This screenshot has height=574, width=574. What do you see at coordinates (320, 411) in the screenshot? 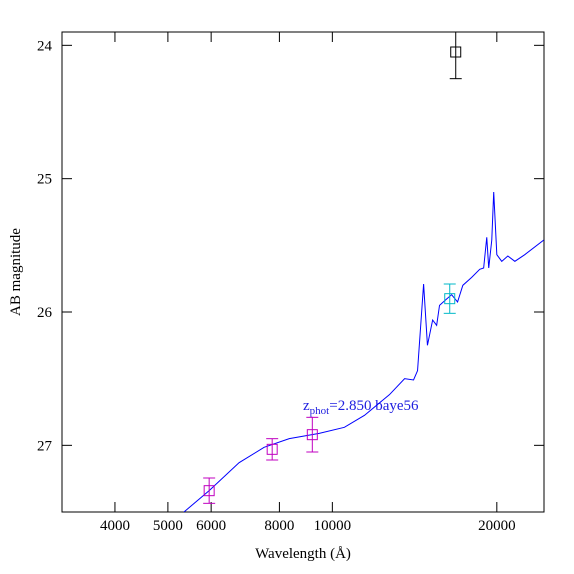
I see `annotation-subscript: phot` at bounding box center [320, 411].